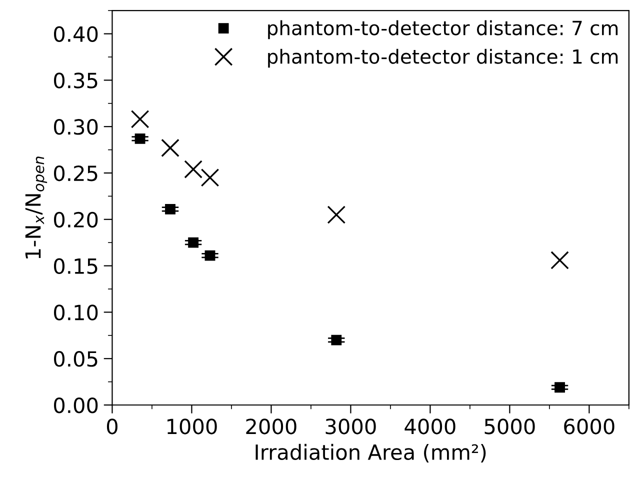  Describe the element at coordinates (443, 30) in the screenshot. I see `legend-label: phantom-to-detector distance: 7 cm` at that location.